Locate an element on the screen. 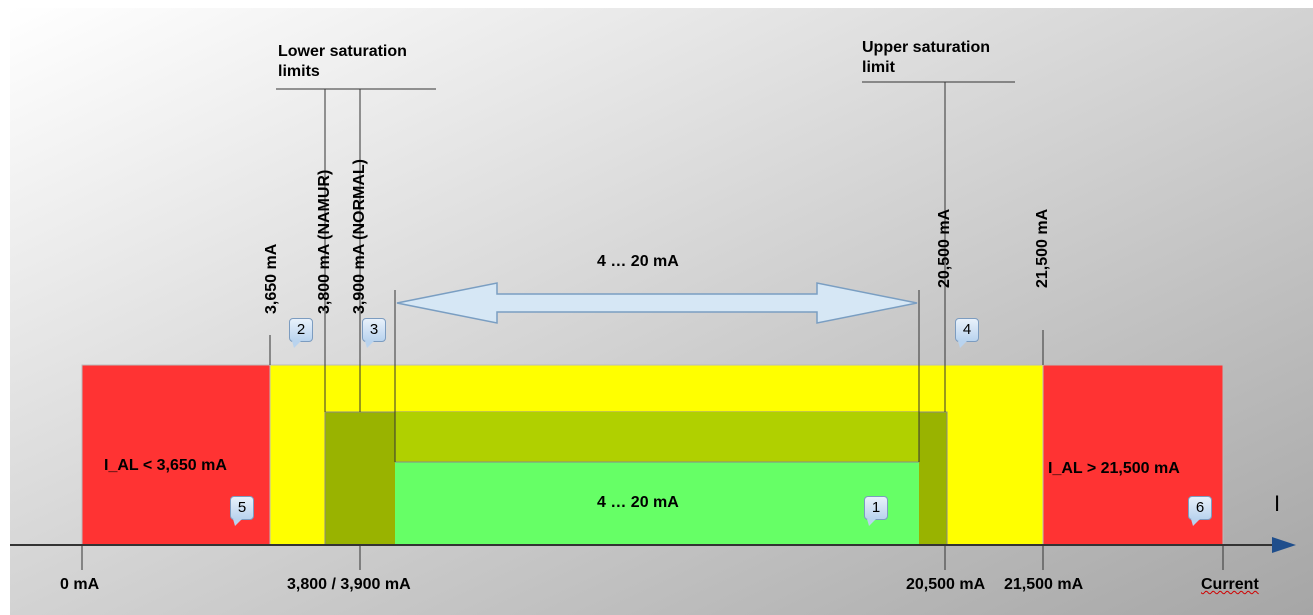  label-21500: 21,500 mA is located at coordinates (1042, 248).